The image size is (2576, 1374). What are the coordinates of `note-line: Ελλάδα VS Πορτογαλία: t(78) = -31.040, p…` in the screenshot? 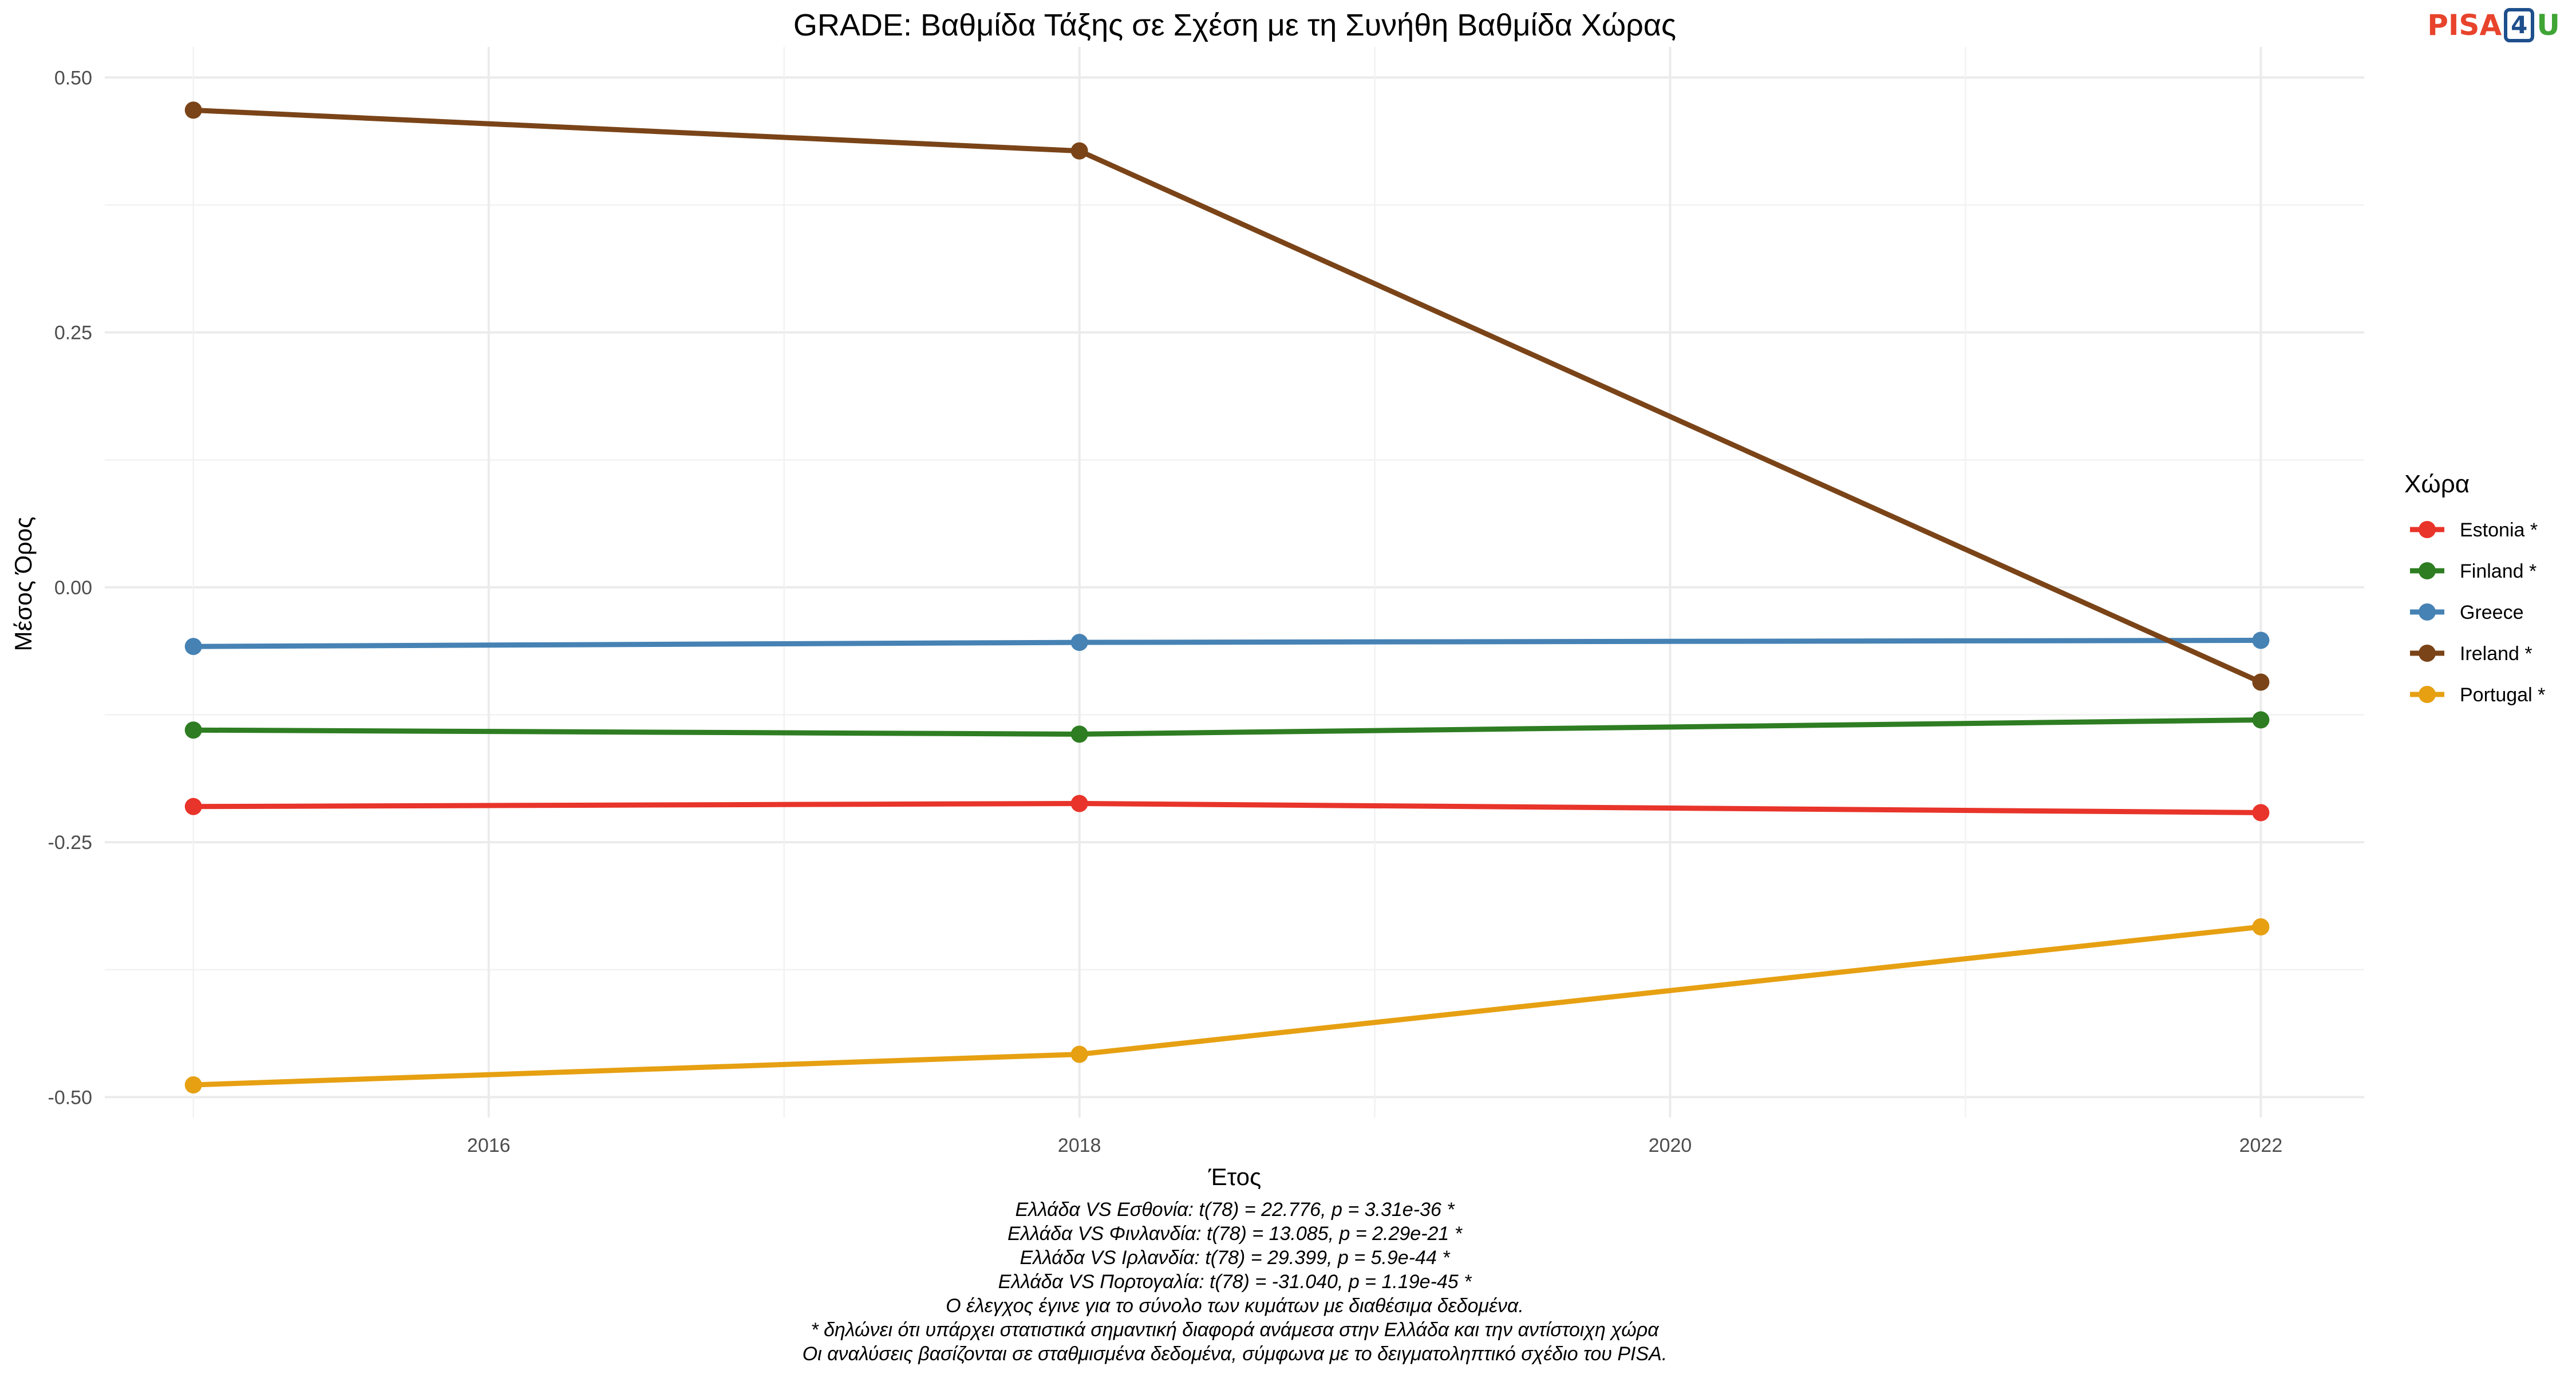 It's located at (1235, 1282).